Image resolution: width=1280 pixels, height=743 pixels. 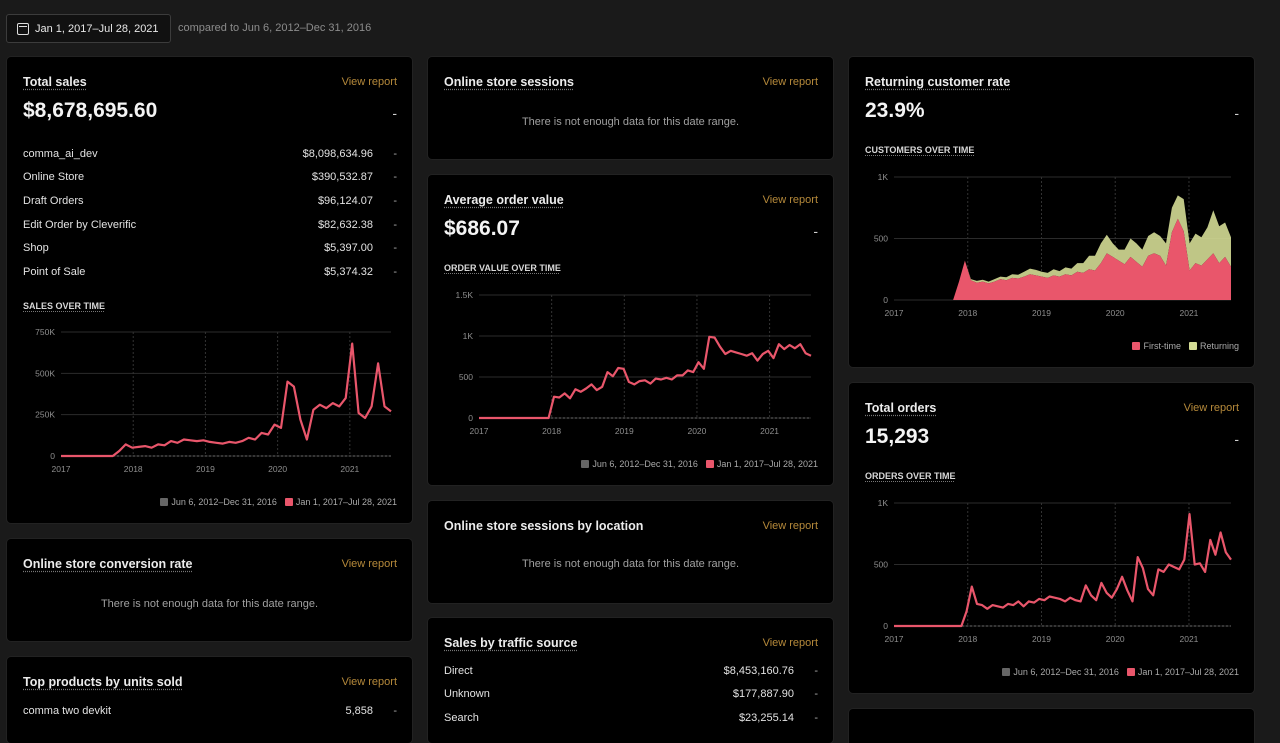 I want to click on legend-item-previous: Jun 6, 2012–Dec 31, 2016, so click(x=218, y=502).